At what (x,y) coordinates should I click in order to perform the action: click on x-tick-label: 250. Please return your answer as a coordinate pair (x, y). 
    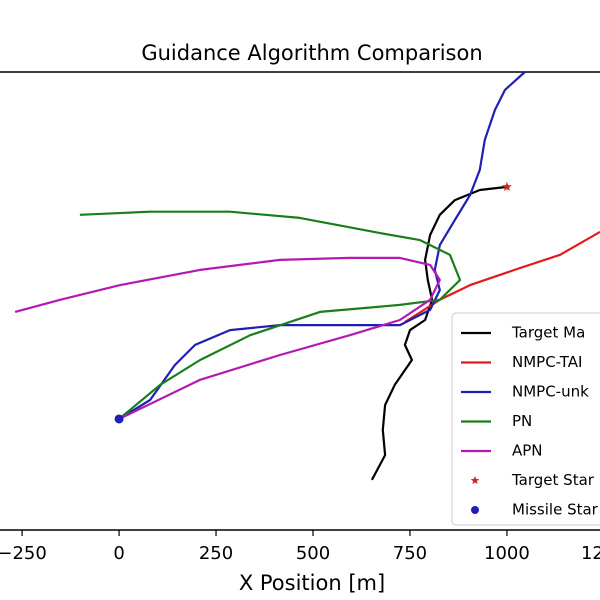
    Looking at the image, I should click on (216, 553).